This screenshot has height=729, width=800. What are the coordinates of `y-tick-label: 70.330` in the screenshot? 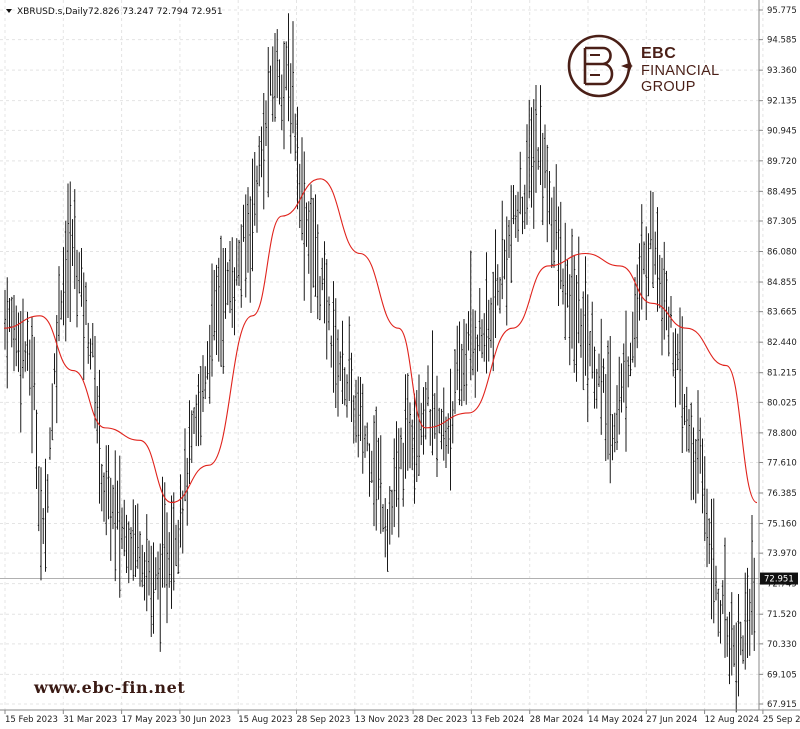 It's located at (782, 645).